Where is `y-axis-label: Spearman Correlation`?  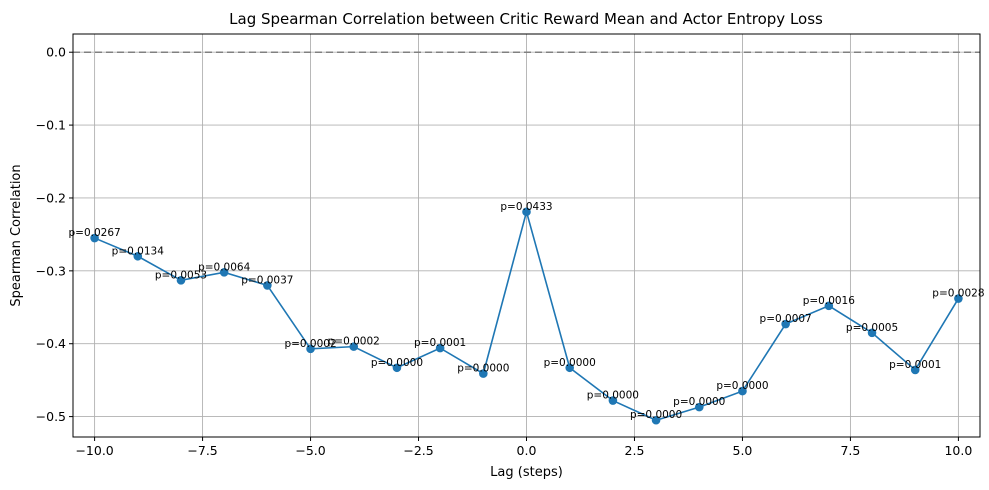 y-axis-label: Spearman Correlation is located at coordinates (16, 235).